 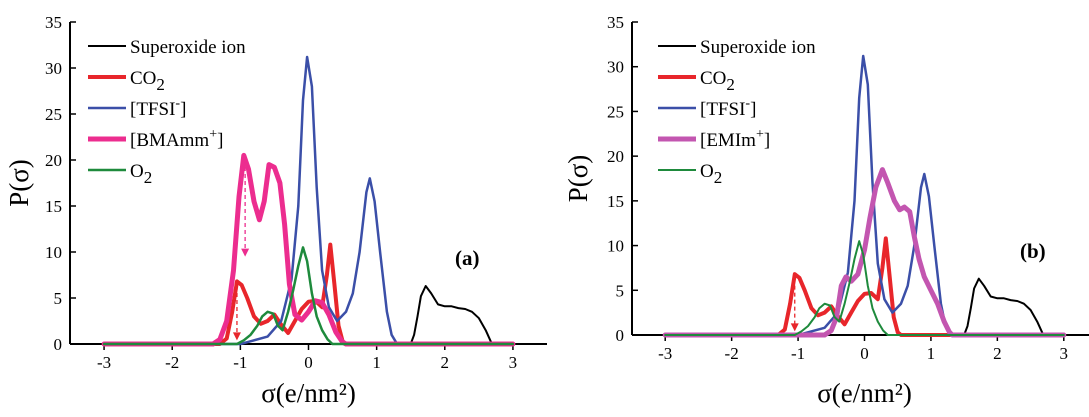 What do you see at coordinates (1033, 251) in the screenshot?
I see `panel-label: (b)` at bounding box center [1033, 251].